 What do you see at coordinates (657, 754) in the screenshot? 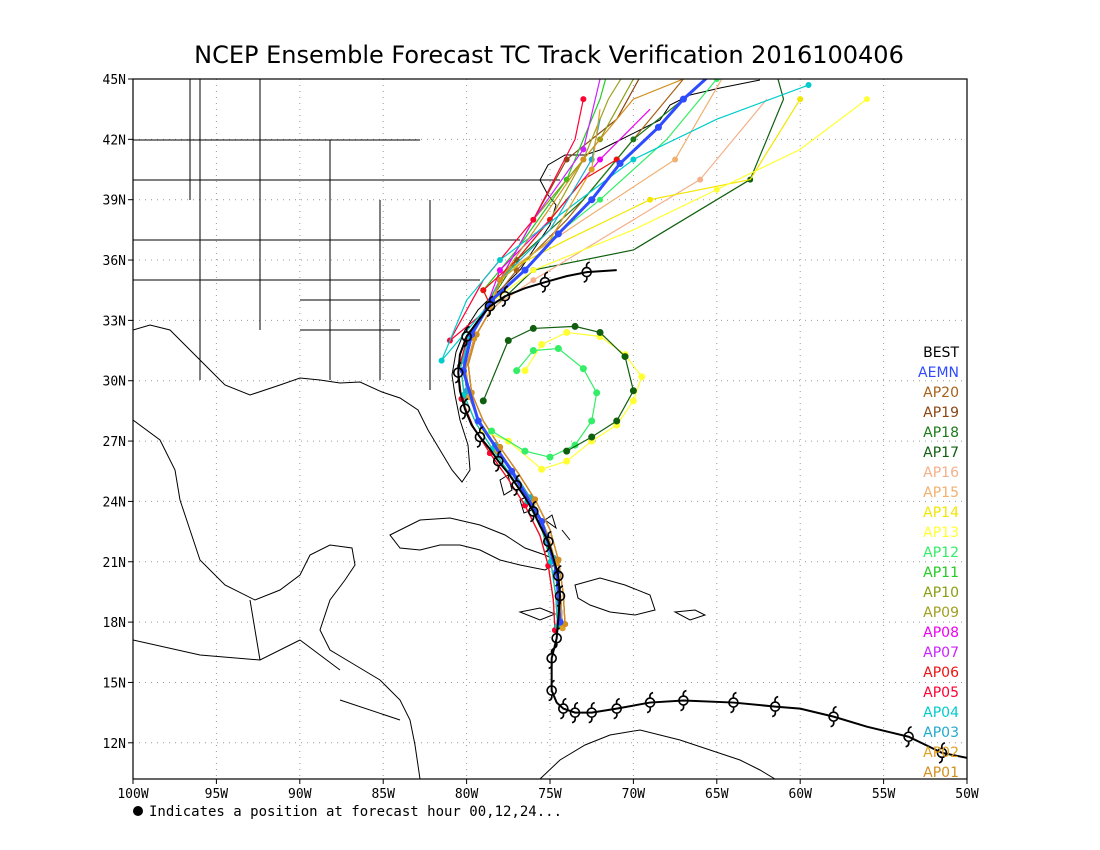
I see `south-america-coast` at bounding box center [657, 754].